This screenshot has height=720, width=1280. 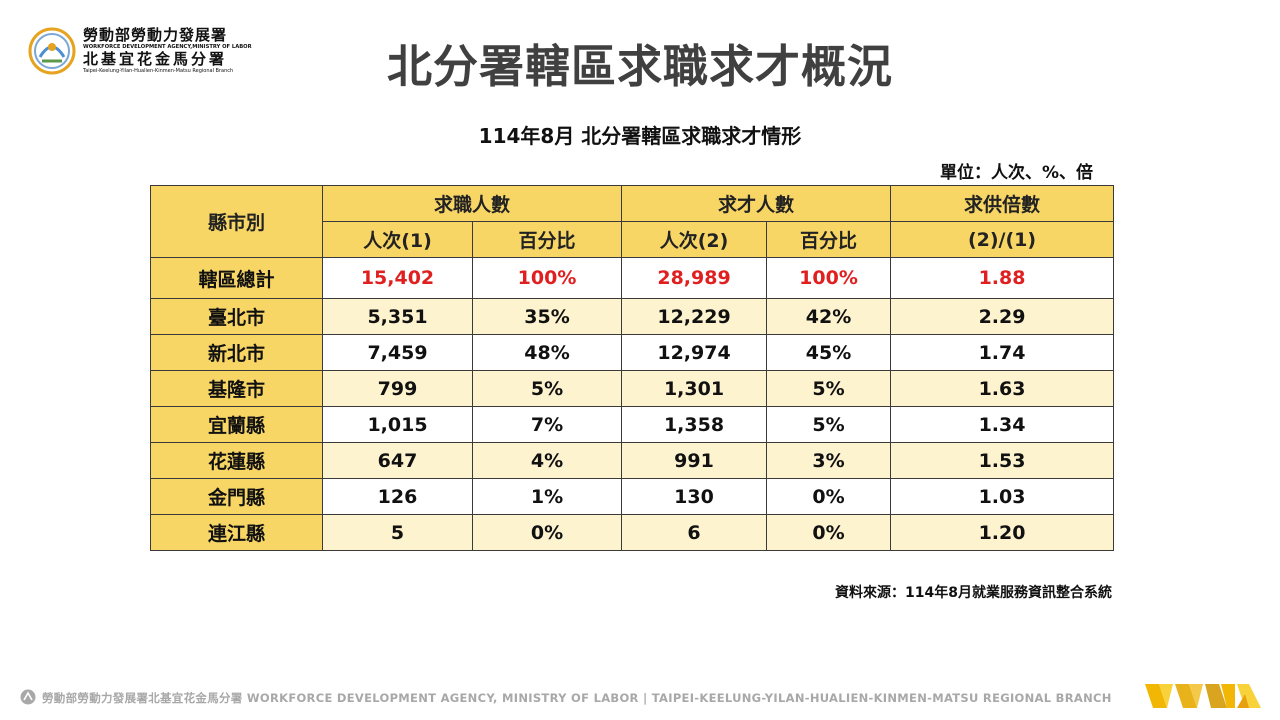 What do you see at coordinates (397, 278) in the screenshot?
I see `seekers-cell: 15,402` at bounding box center [397, 278].